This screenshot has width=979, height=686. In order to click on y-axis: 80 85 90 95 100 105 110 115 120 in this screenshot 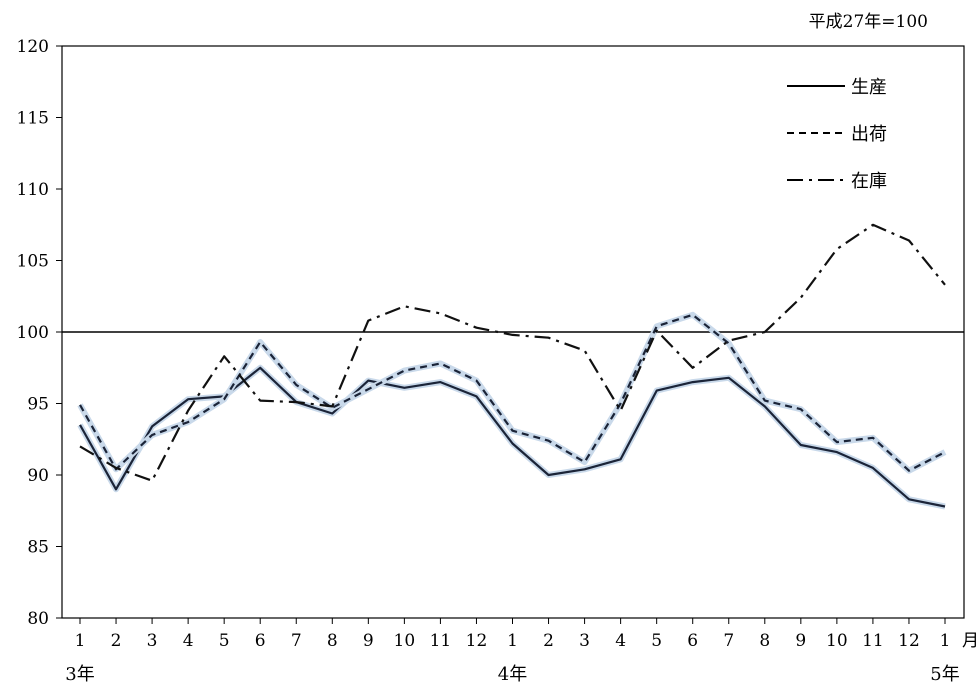, I will do `click(39, 333)`.